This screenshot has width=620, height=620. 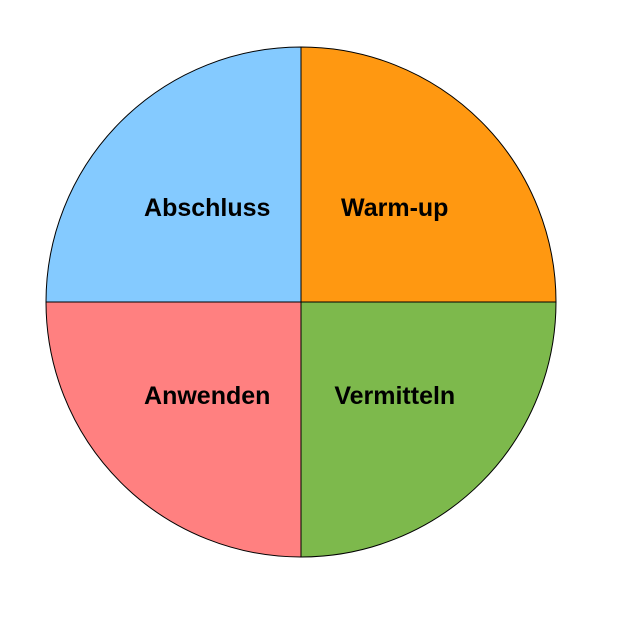 I want to click on pie-label-warm-up: Warm-up, so click(x=394, y=208).